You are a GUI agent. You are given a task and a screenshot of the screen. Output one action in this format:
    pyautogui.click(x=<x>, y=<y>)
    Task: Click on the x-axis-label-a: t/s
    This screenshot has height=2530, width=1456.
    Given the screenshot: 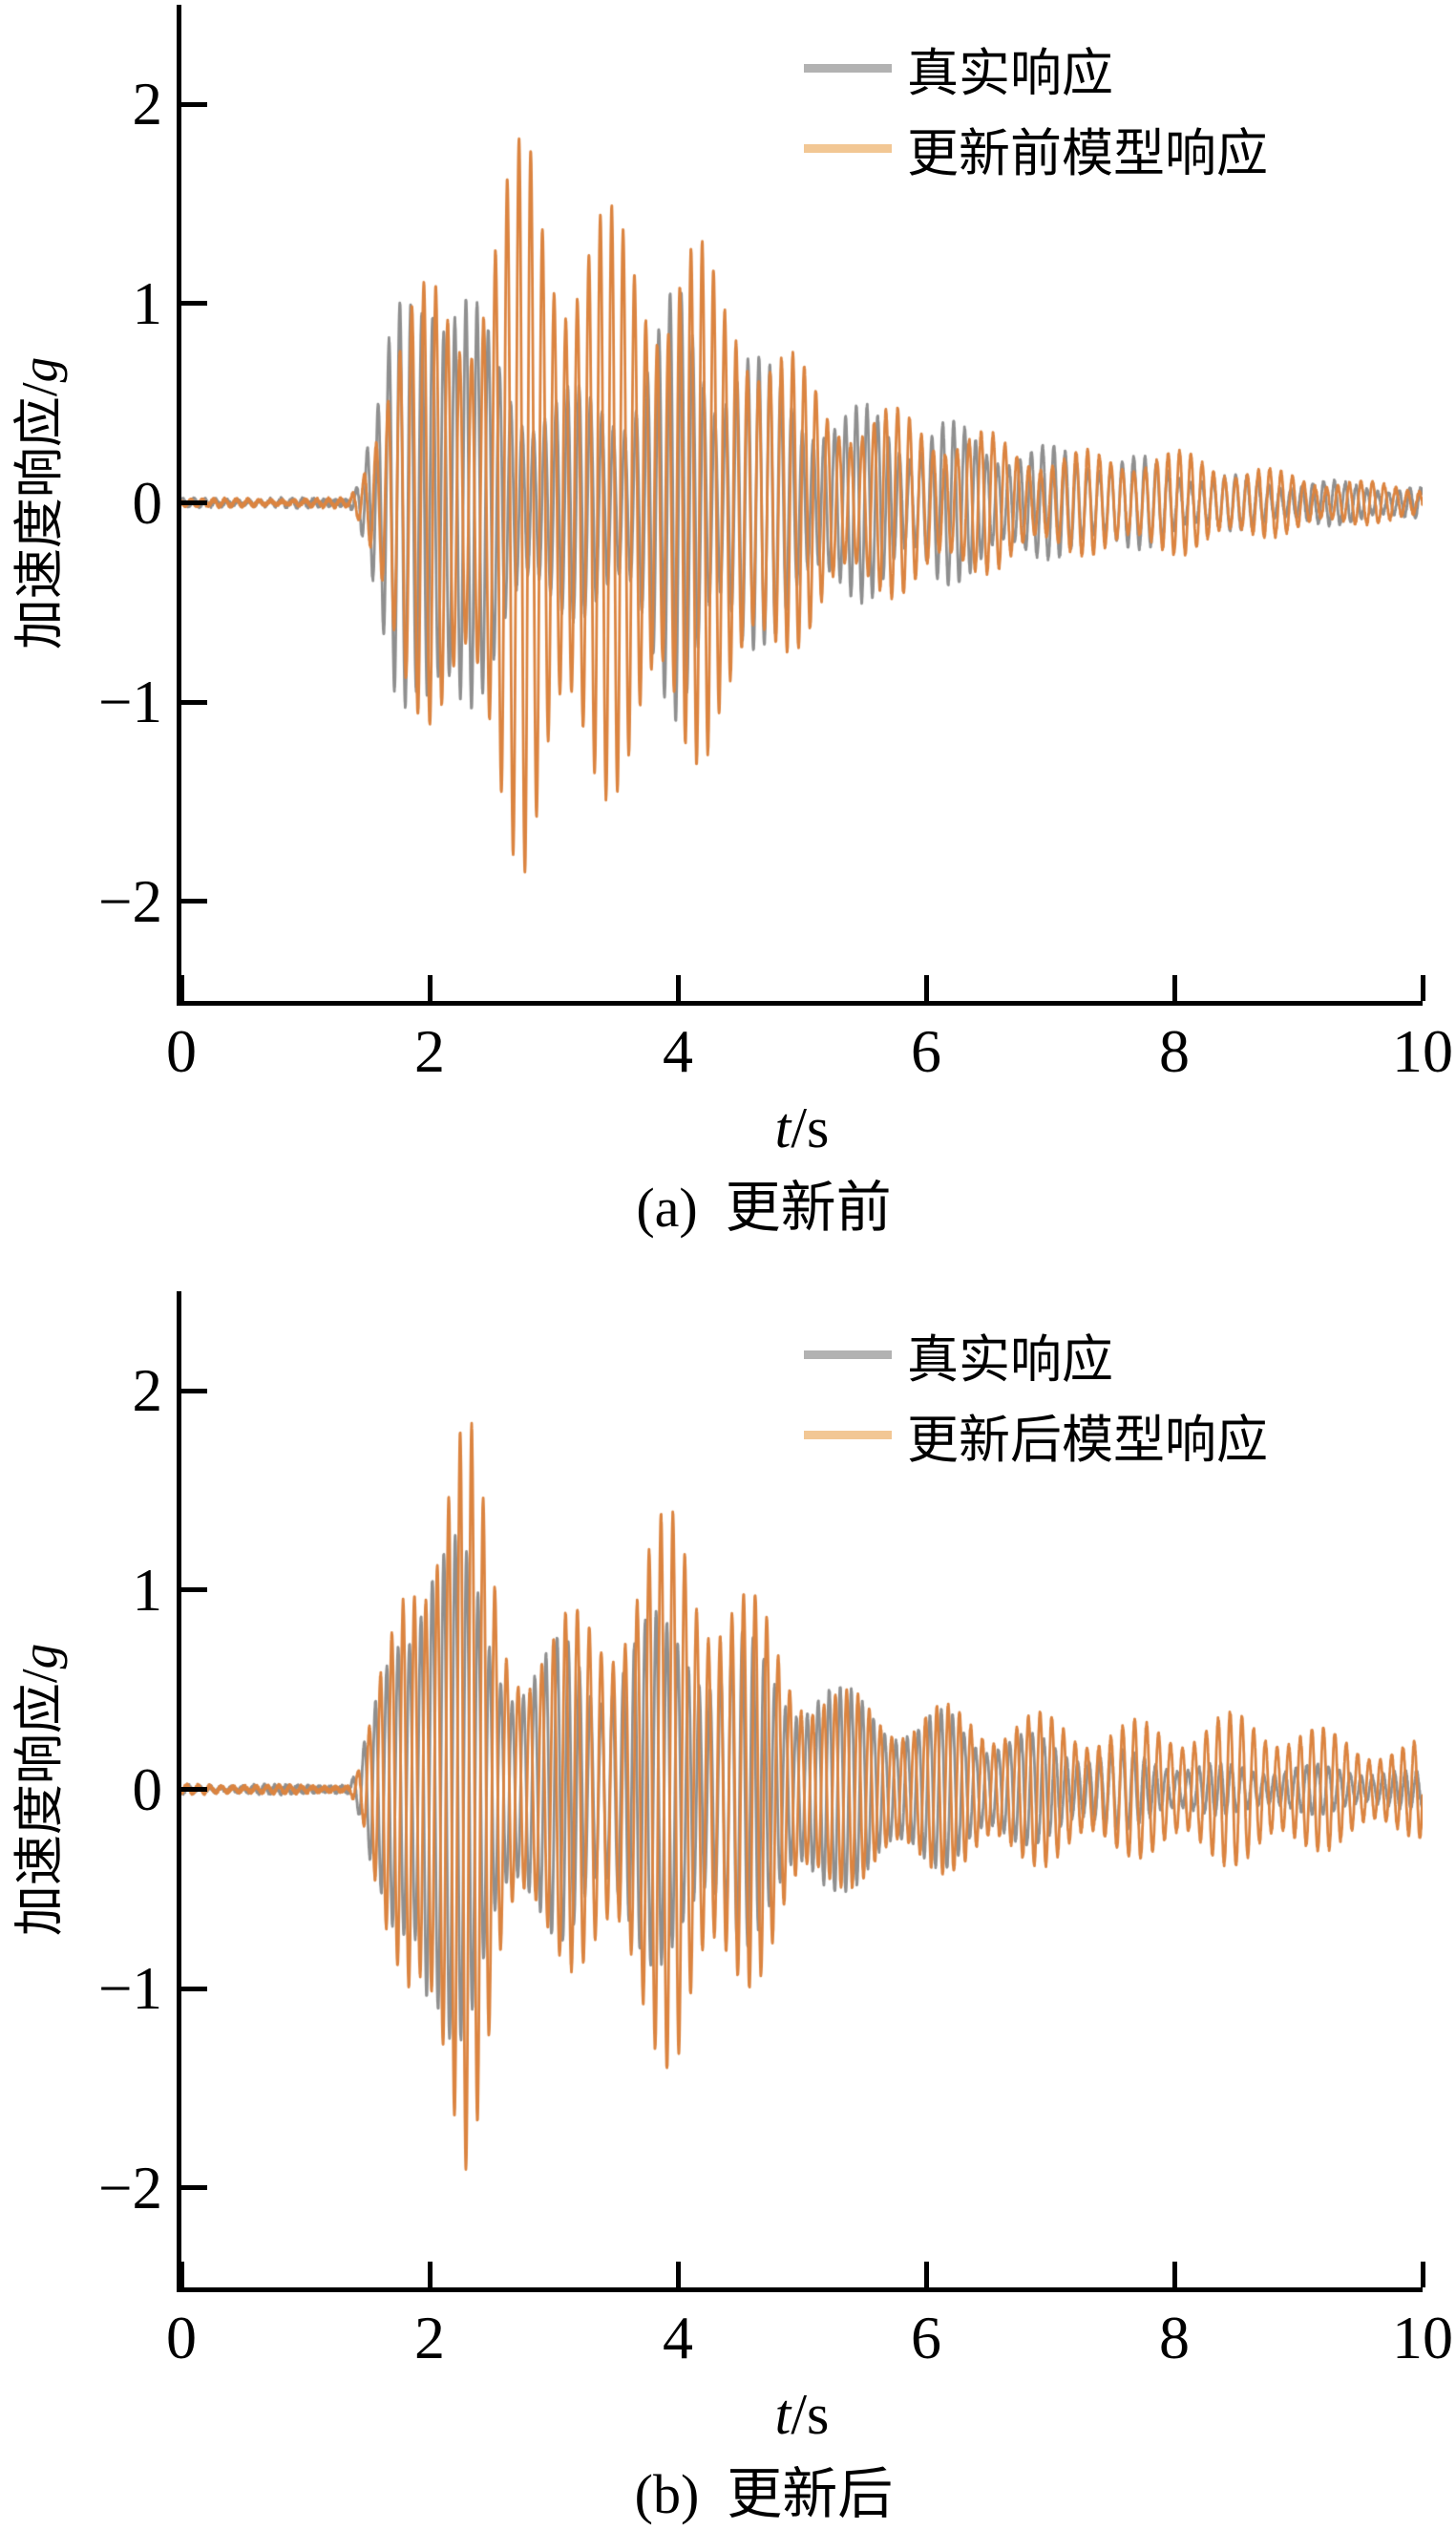 What is the action you would take?
    pyautogui.click(x=802, y=1127)
    